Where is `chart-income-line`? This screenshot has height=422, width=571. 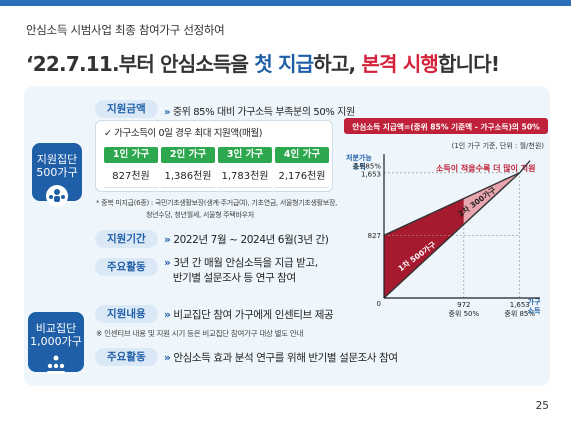
chart-income-line is located at coordinates (452, 235).